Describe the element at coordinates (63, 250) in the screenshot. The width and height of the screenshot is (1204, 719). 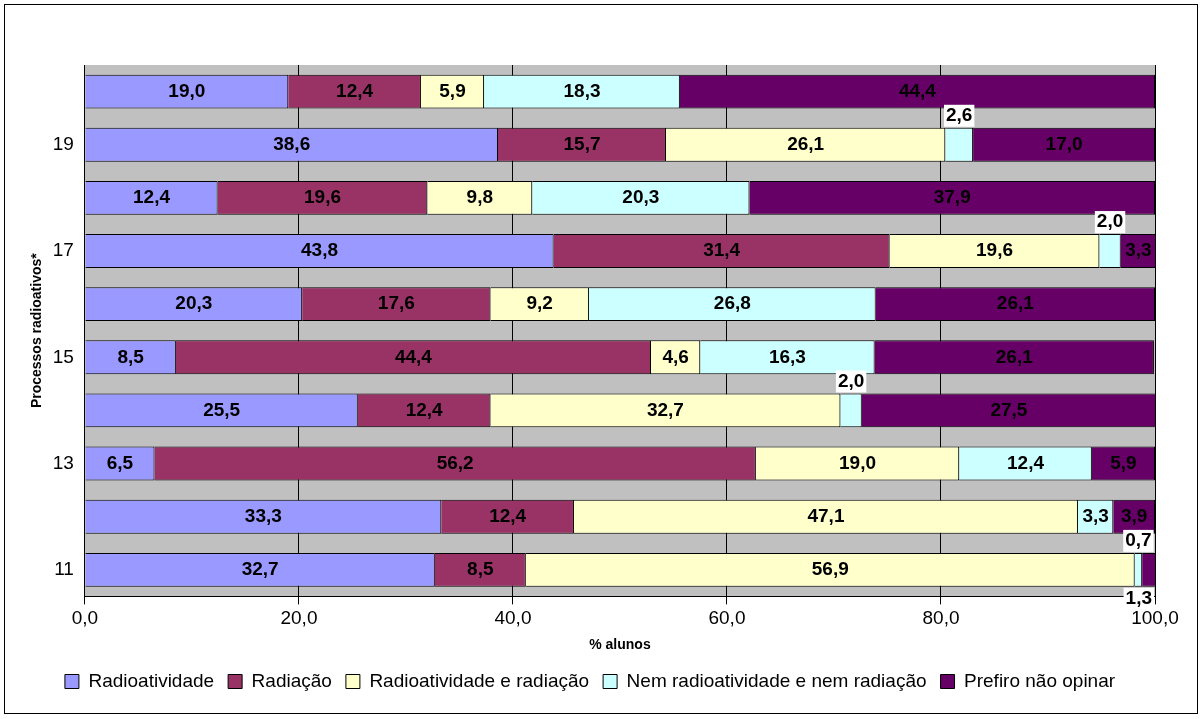
I see `y-tick-label: 17` at that location.